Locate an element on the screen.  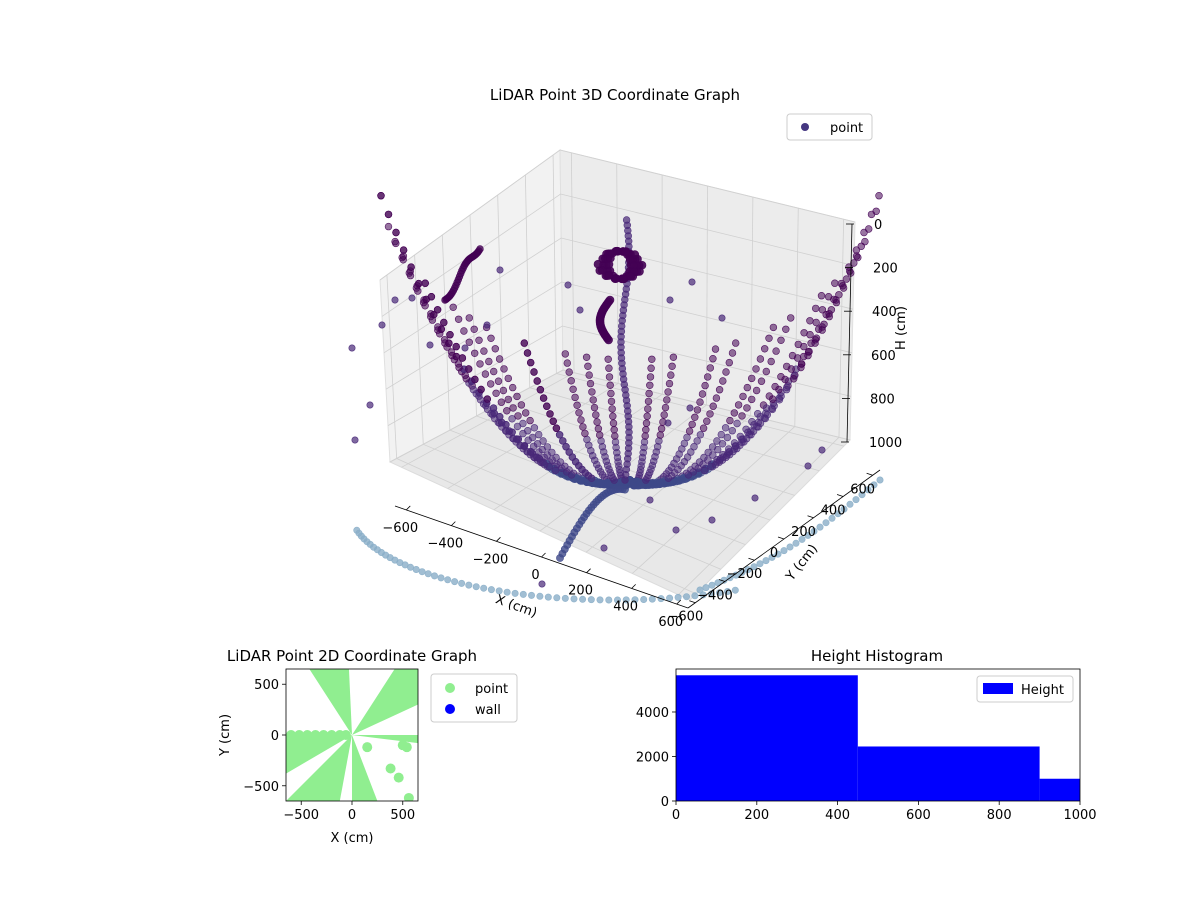
histogram-ticks: 0 200 400 600 800 1000 0 2000 4000 is located at coordinates (866, 764).